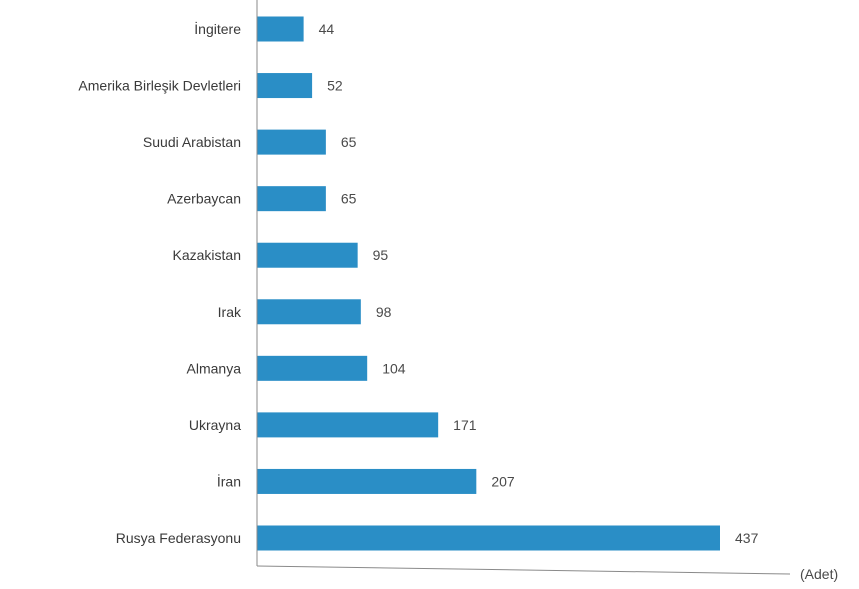  Describe the element at coordinates (747, 538) in the screenshot. I see `value-label: 437` at that location.